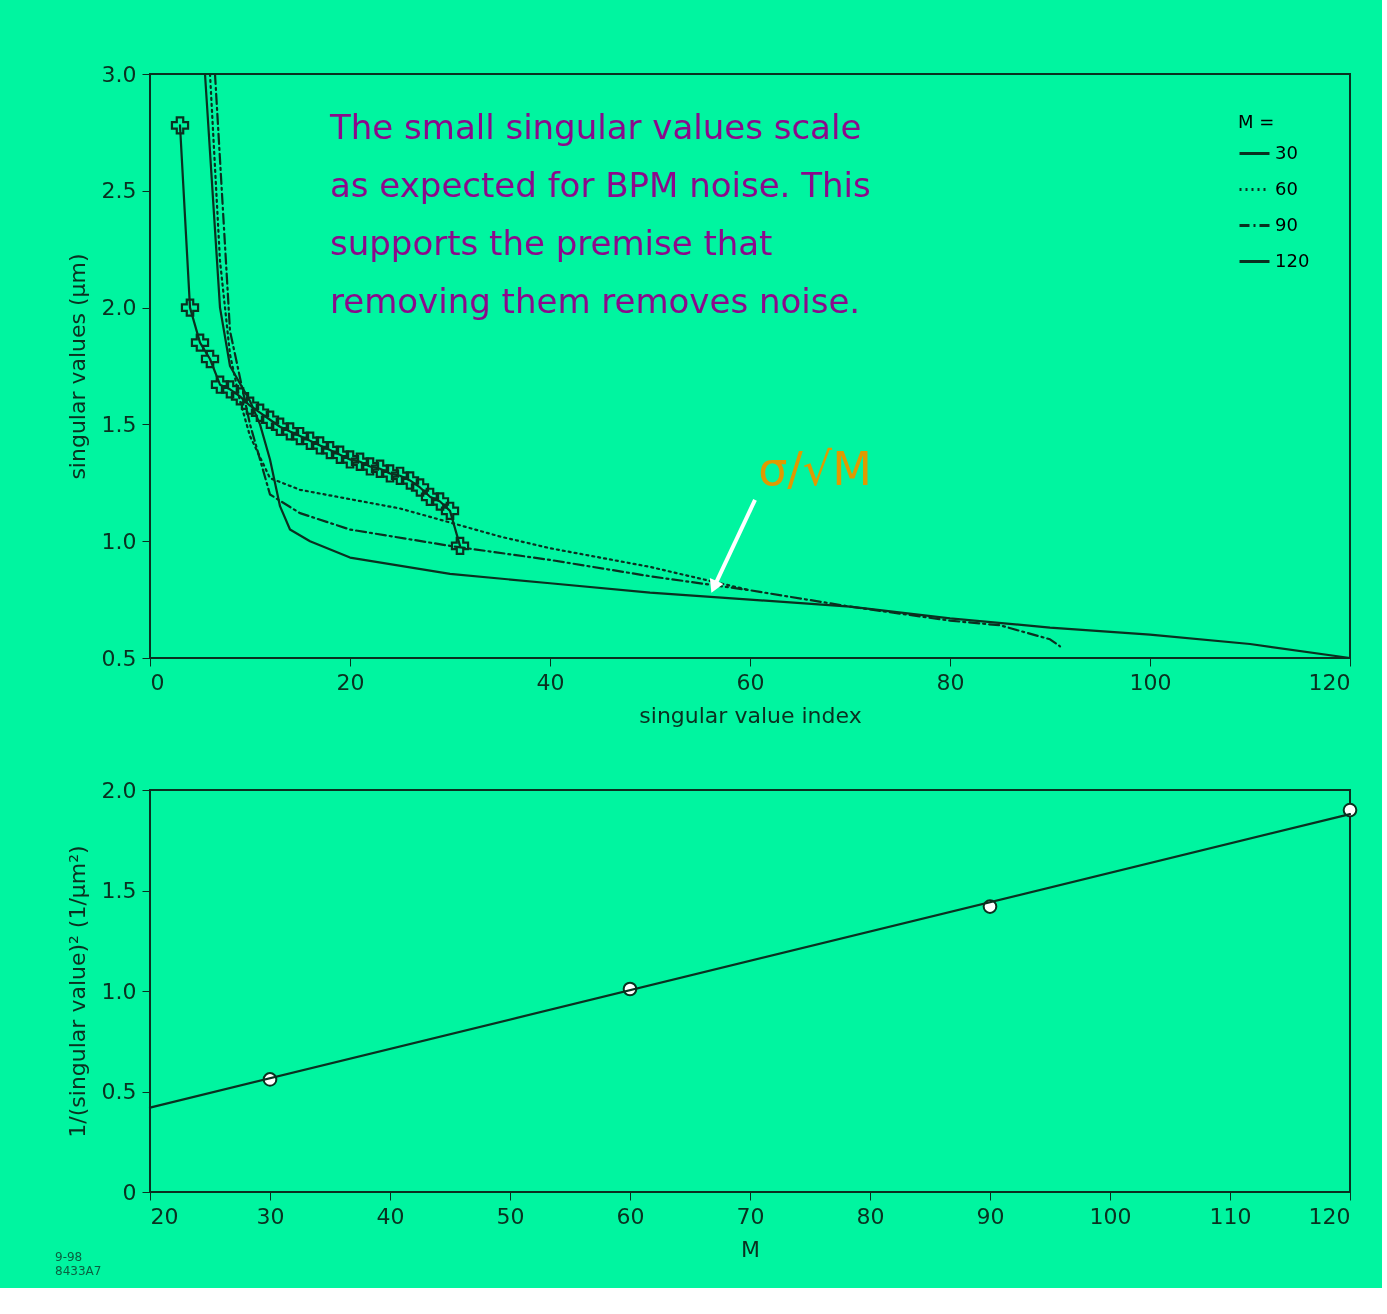 The image size is (1387, 1314). What do you see at coordinates (1286, 224) in the screenshot?
I see `legend-label: 90` at bounding box center [1286, 224].